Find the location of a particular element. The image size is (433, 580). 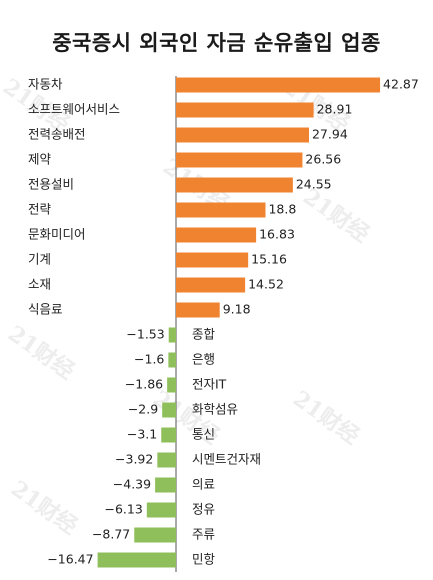

category-label: 기계 is located at coordinates (39, 259).